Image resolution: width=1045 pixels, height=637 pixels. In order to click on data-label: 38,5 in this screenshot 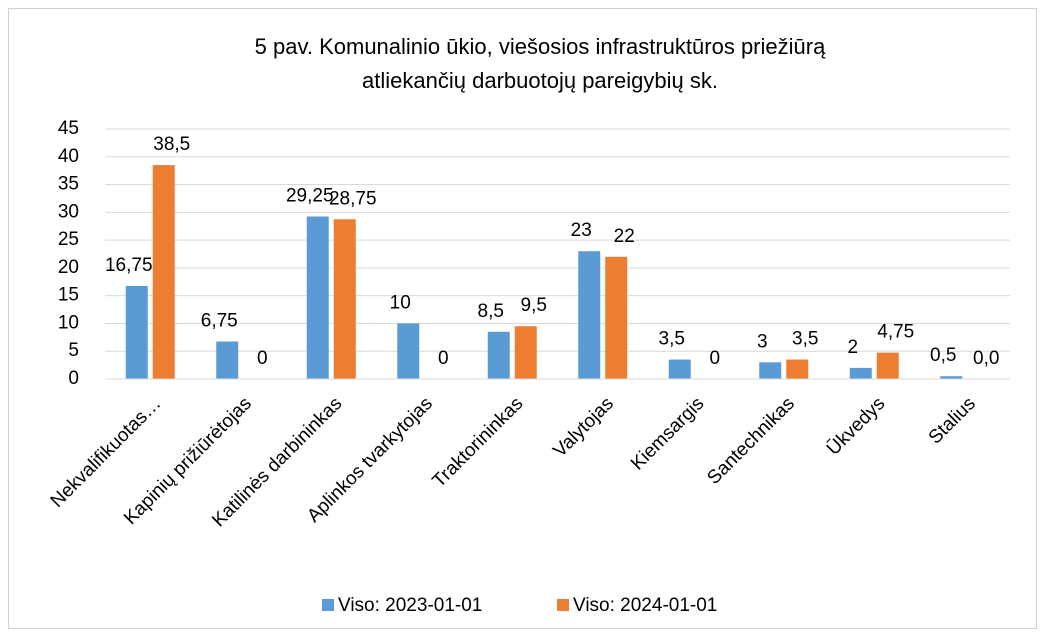, I will do `click(171, 144)`.